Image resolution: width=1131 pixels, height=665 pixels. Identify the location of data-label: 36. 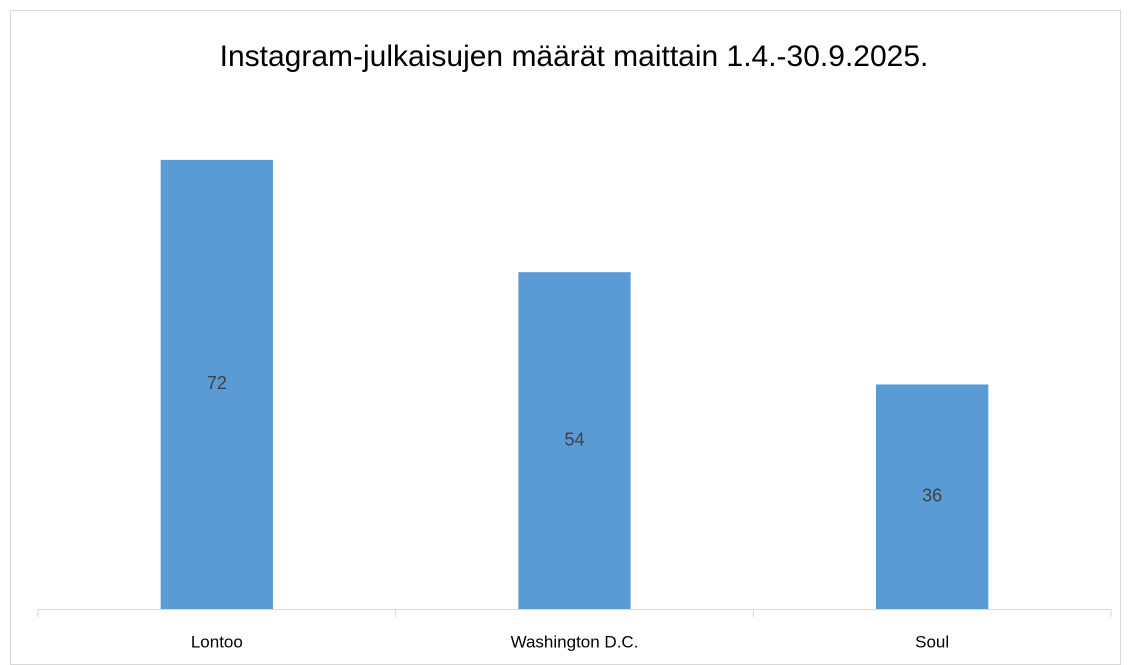
(932, 495).